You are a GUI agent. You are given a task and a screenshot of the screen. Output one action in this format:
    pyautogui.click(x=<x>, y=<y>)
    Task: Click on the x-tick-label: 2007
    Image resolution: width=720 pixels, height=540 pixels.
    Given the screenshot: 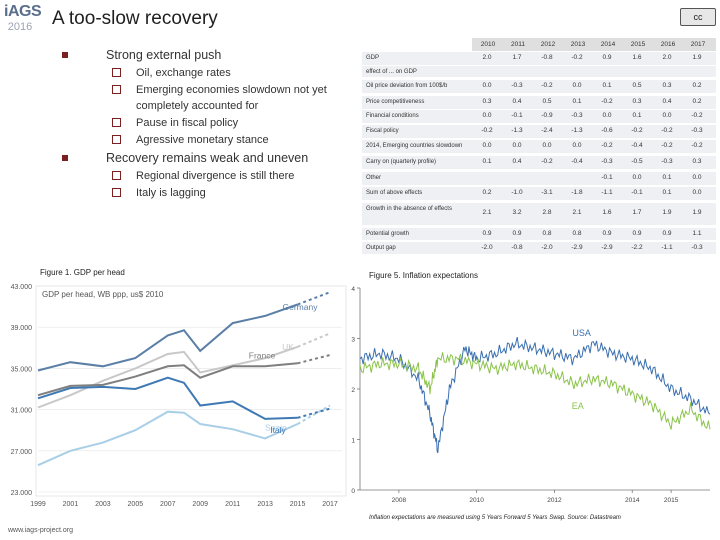 What is the action you would take?
    pyautogui.click(x=168, y=504)
    